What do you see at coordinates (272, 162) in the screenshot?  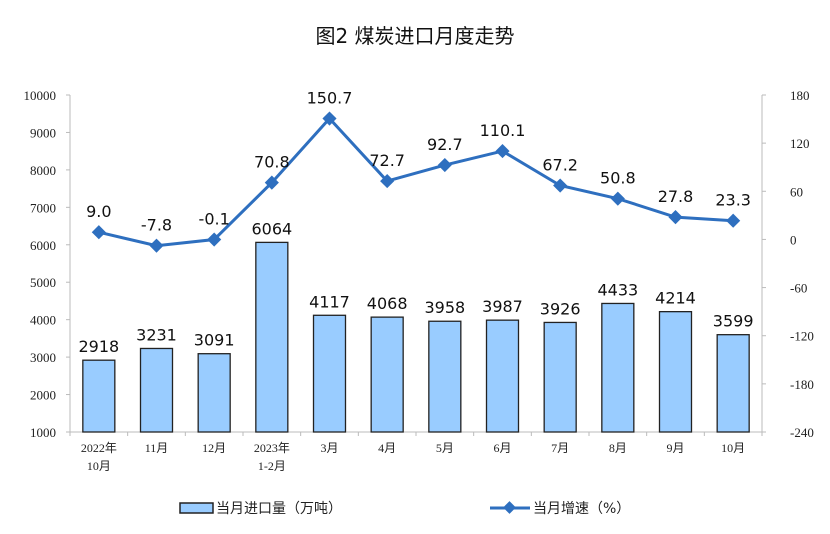 I see `line-label: 70.8` at bounding box center [272, 162].